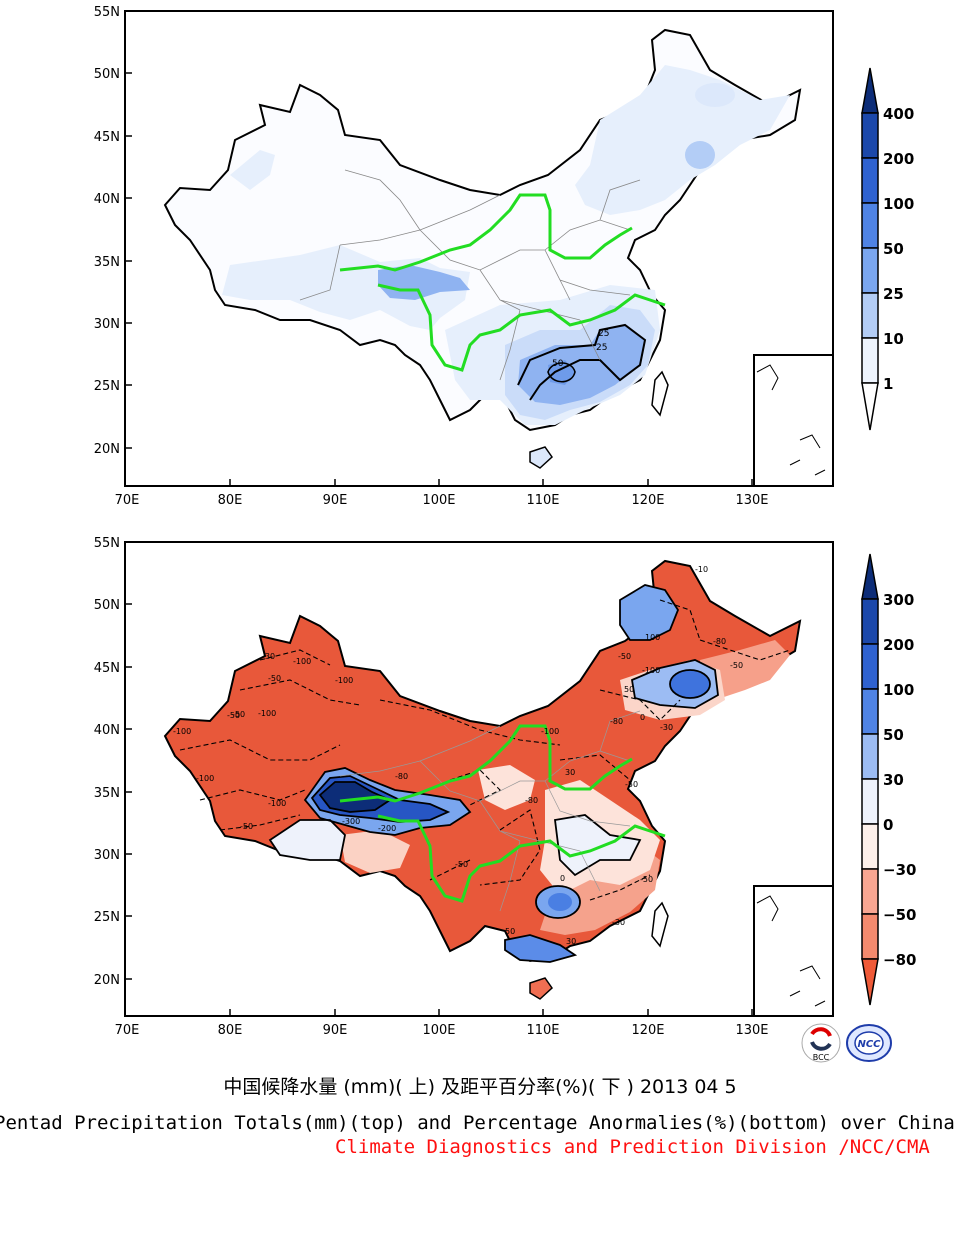 The width and height of the screenshot is (960, 1243). Describe the element at coordinates (899, 960) in the screenshot. I see `legend-label: −80` at that location.